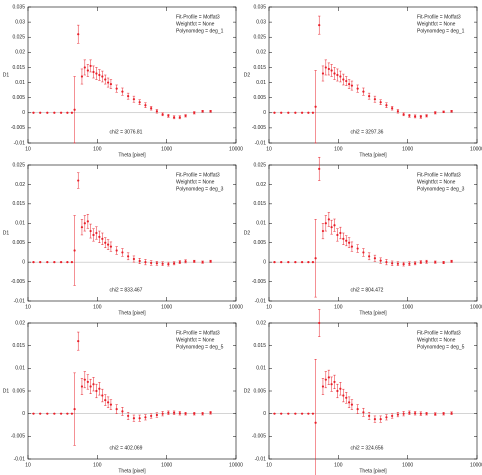 This screenshot has height=475, width=482. What do you see at coordinates (132, 233) in the screenshot?
I see `plot-frame` at bounding box center [132, 233].